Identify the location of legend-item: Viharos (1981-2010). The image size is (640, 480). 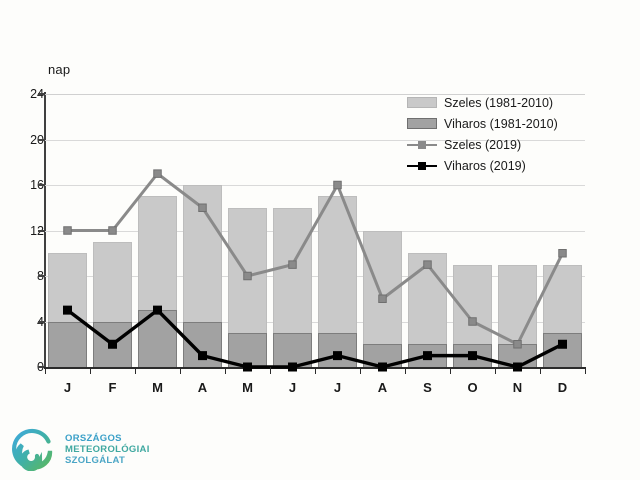
(502, 123).